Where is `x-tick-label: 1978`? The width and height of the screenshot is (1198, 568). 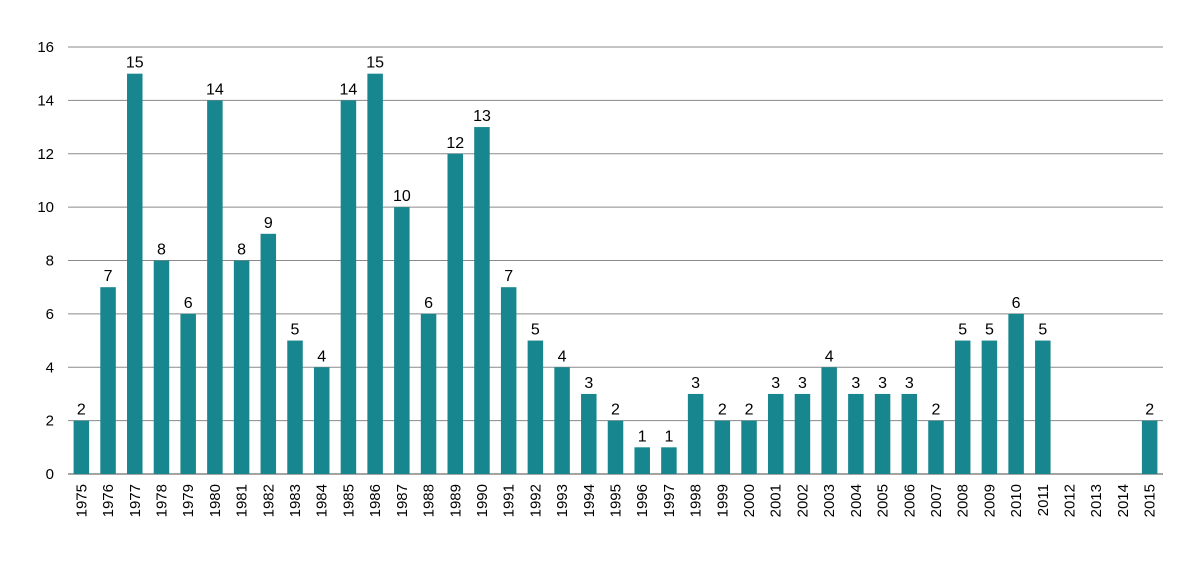
x-tick-label: 1978 is located at coordinates (161, 500).